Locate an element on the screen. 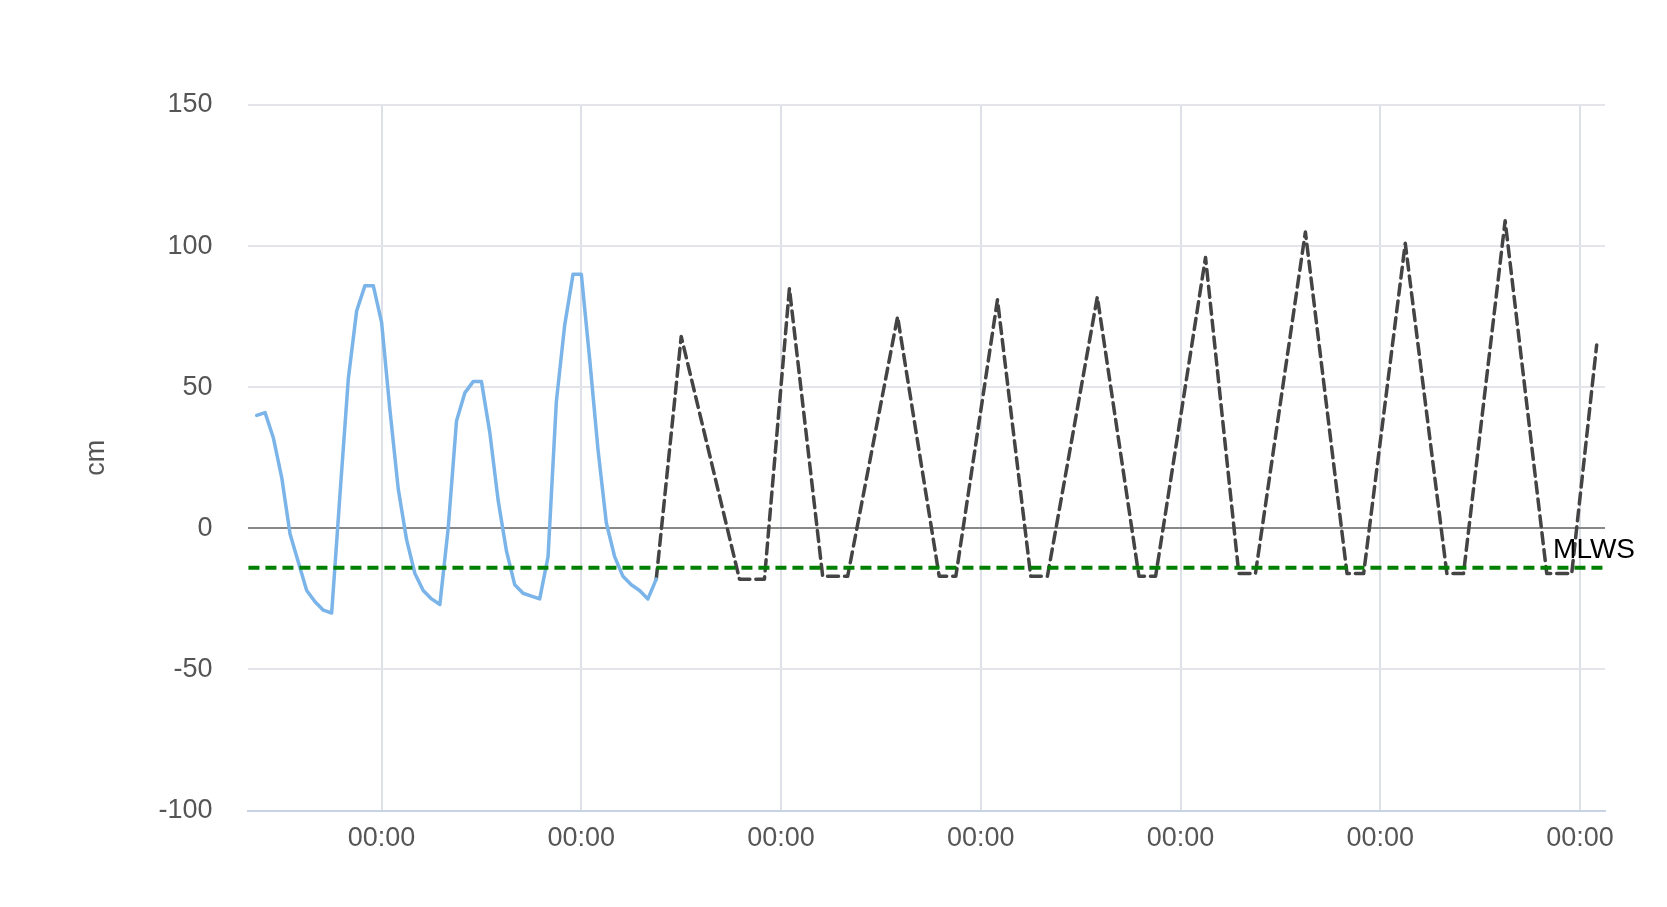 This screenshot has width=1667, height=907. y-tick-label: 50 is located at coordinates (197, 385).